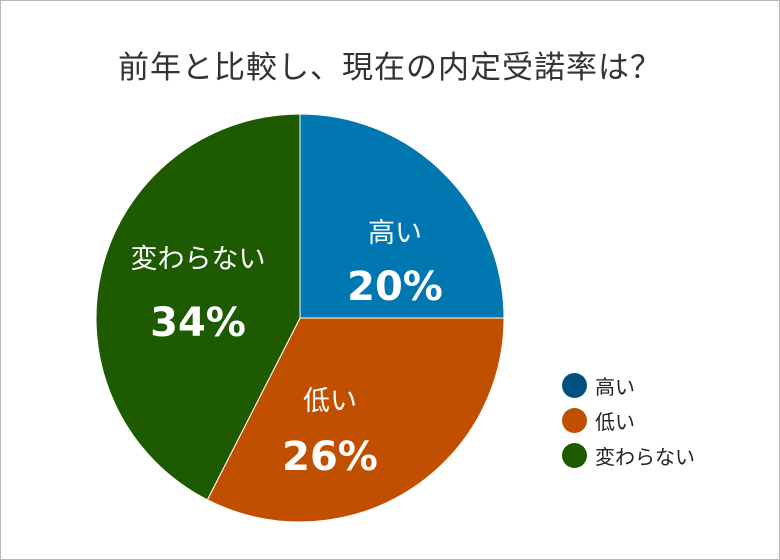 The image size is (780, 560). I want to click on slice-label: 低い, so click(330, 401).